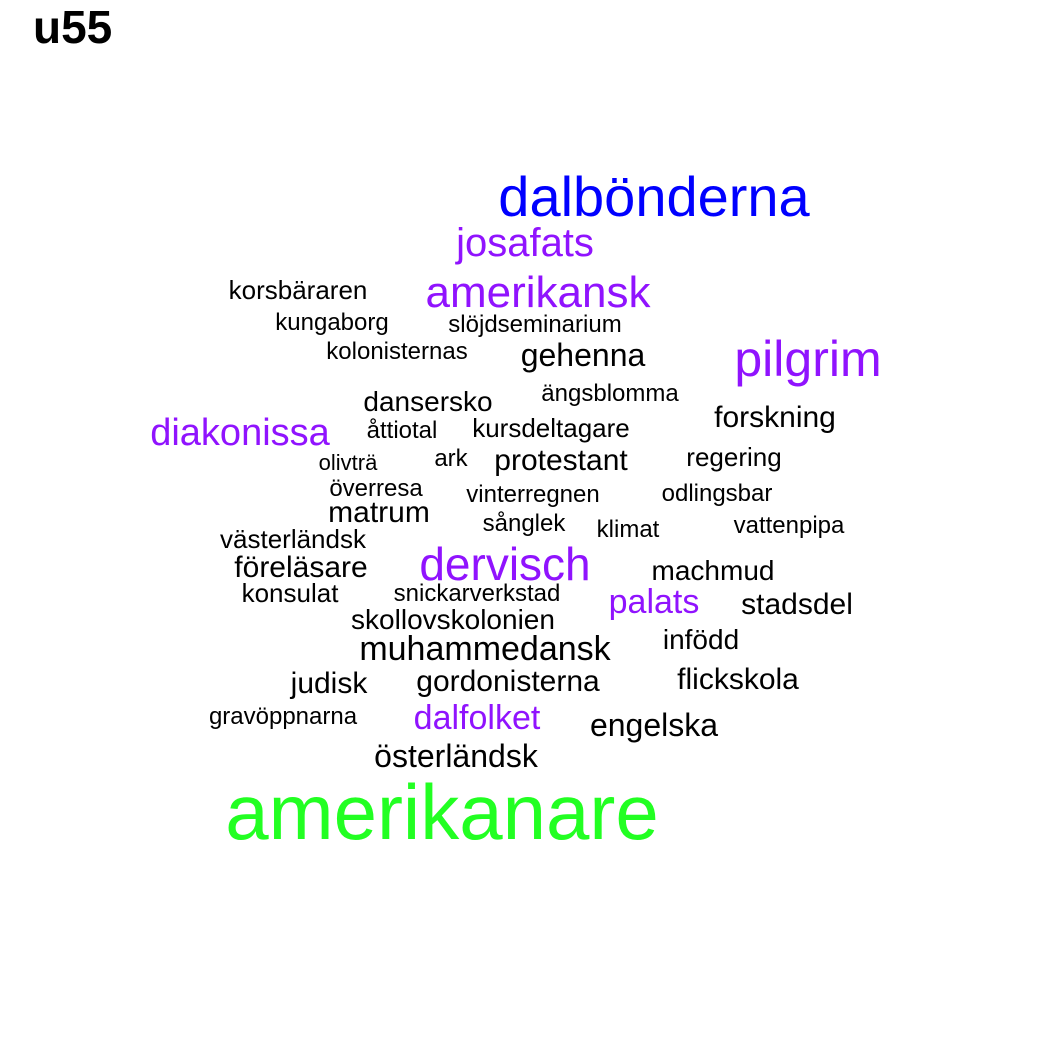 The width and height of the screenshot is (1050, 1050). I want to click on cloud-word: västerländsk, so click(293, 539).